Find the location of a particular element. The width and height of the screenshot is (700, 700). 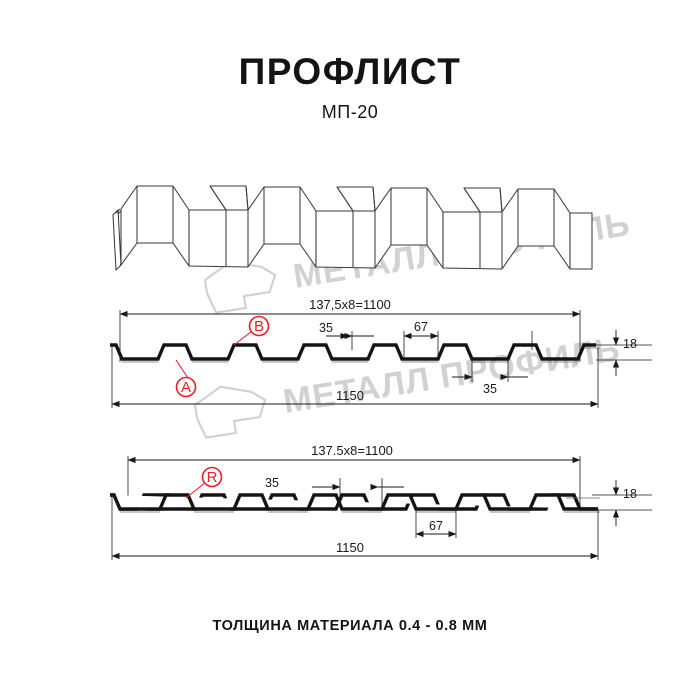

profile-3d-view is located at coordinates (352, 228).